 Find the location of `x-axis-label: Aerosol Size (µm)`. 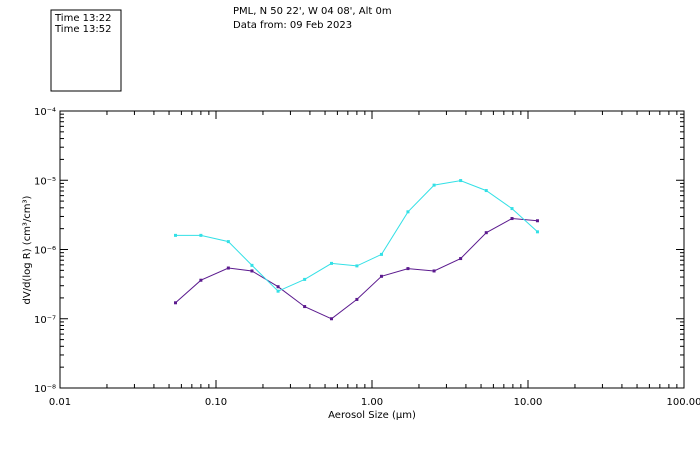

x-axis-label: Aerosol Size (µm) is located at coordinates (372, 415).